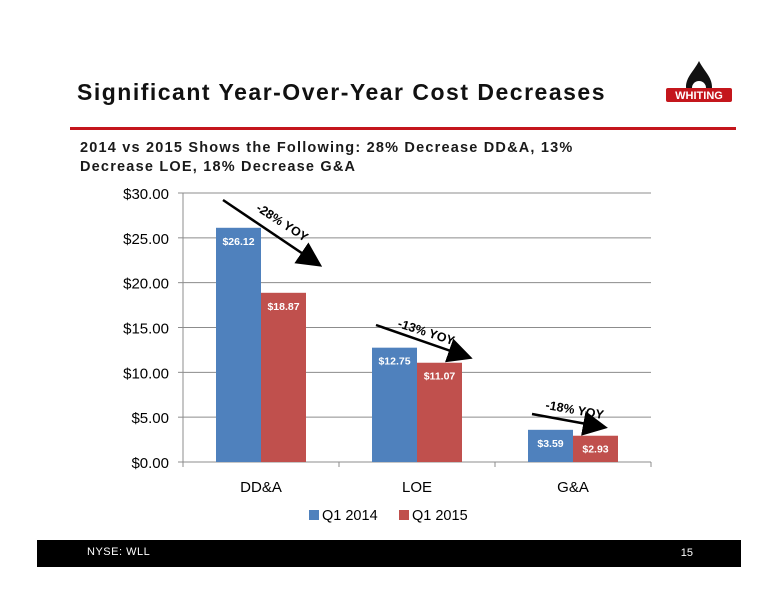  I want to click on data-label: $11.07, so click(440, 377).